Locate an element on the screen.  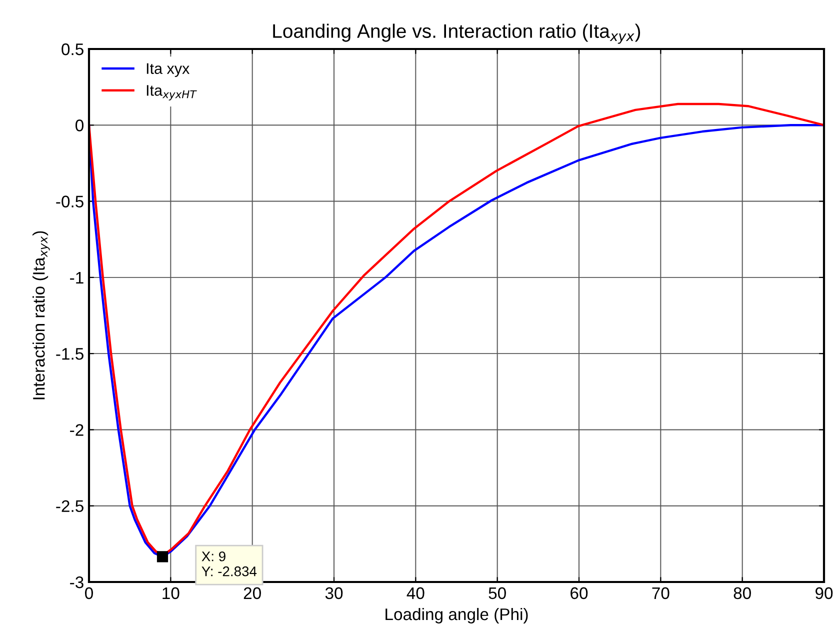
x-tick-label: 40 is located at coordinates (415, 593).